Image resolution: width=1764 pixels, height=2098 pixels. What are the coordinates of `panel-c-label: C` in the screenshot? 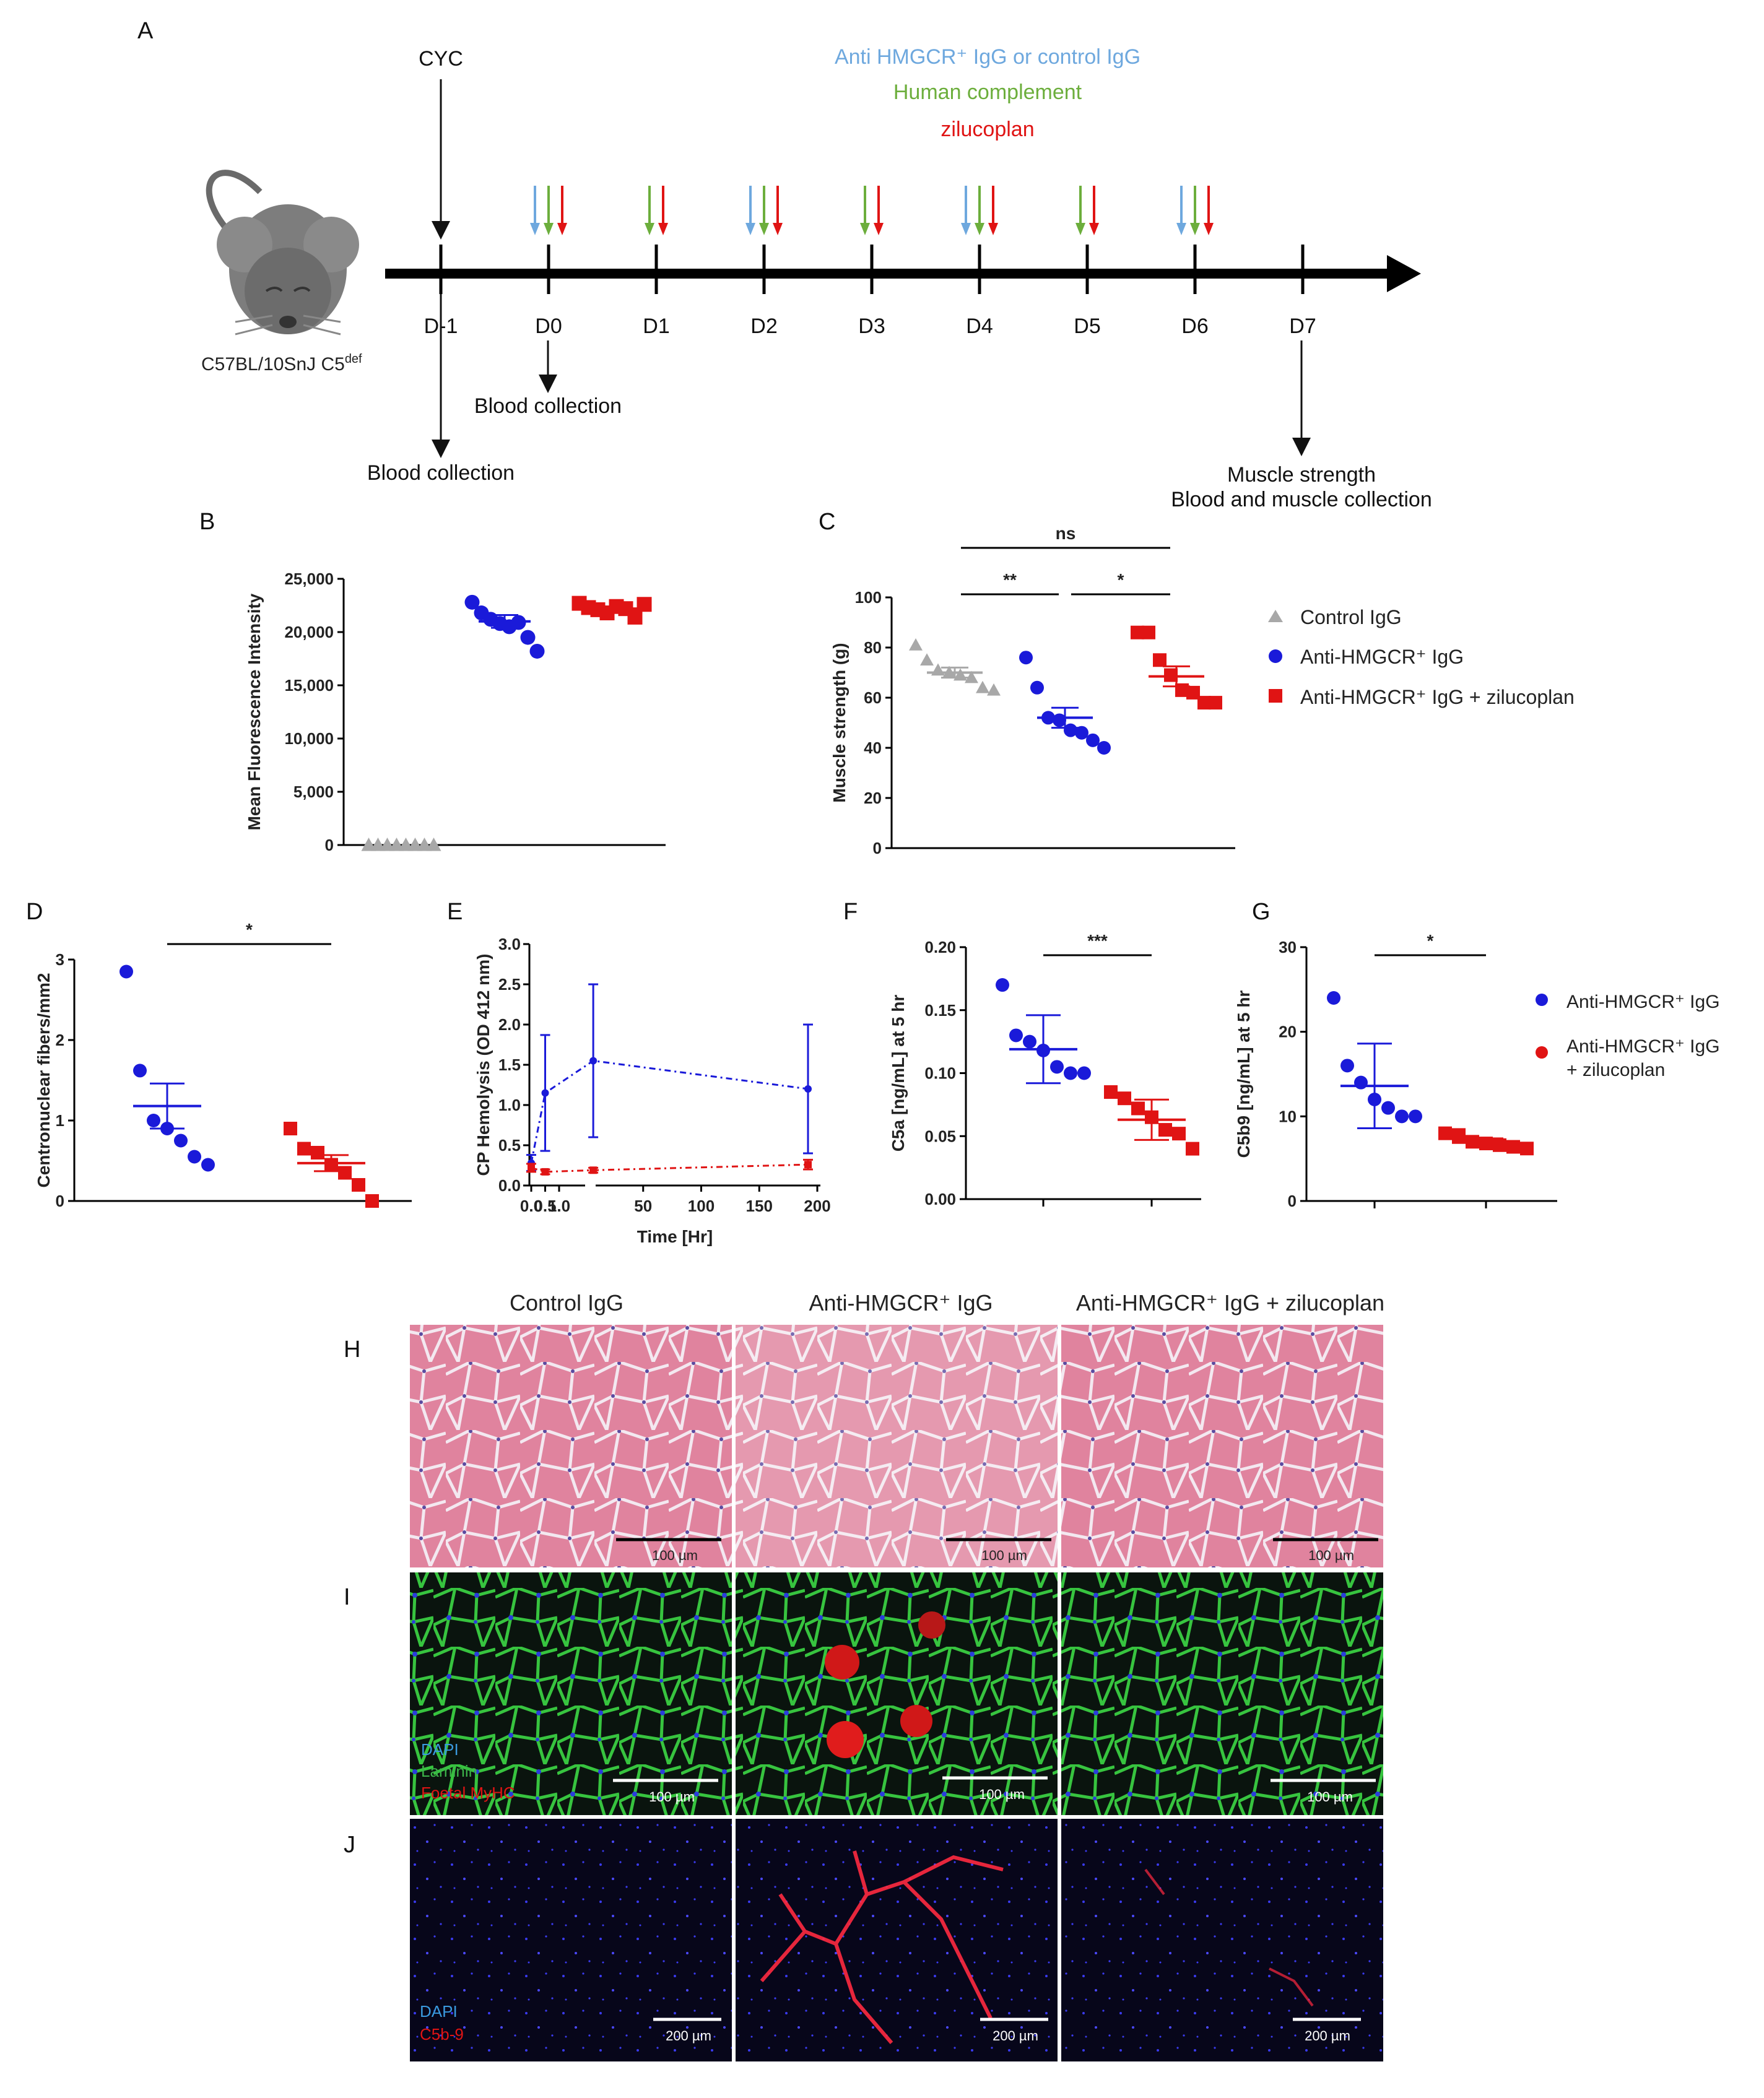 It's located at (827, 522).